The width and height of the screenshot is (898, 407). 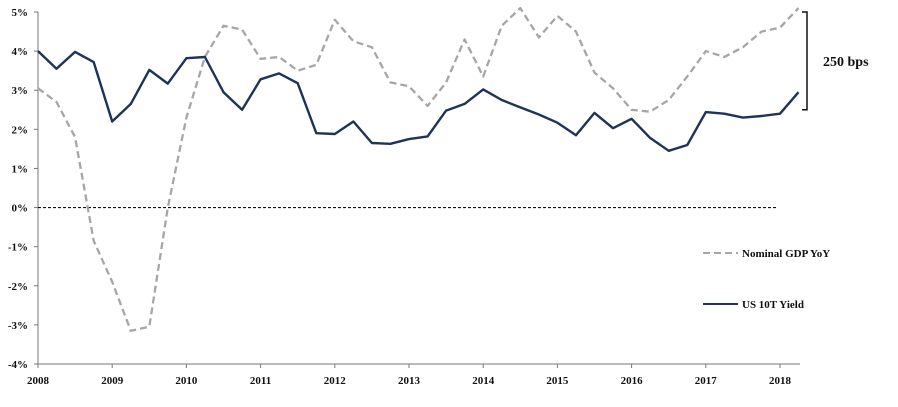 What do you see at coordinates (18, 287) in the screenshot?
I see `y-tick-label: -2%` at bounding box center [18, 287].